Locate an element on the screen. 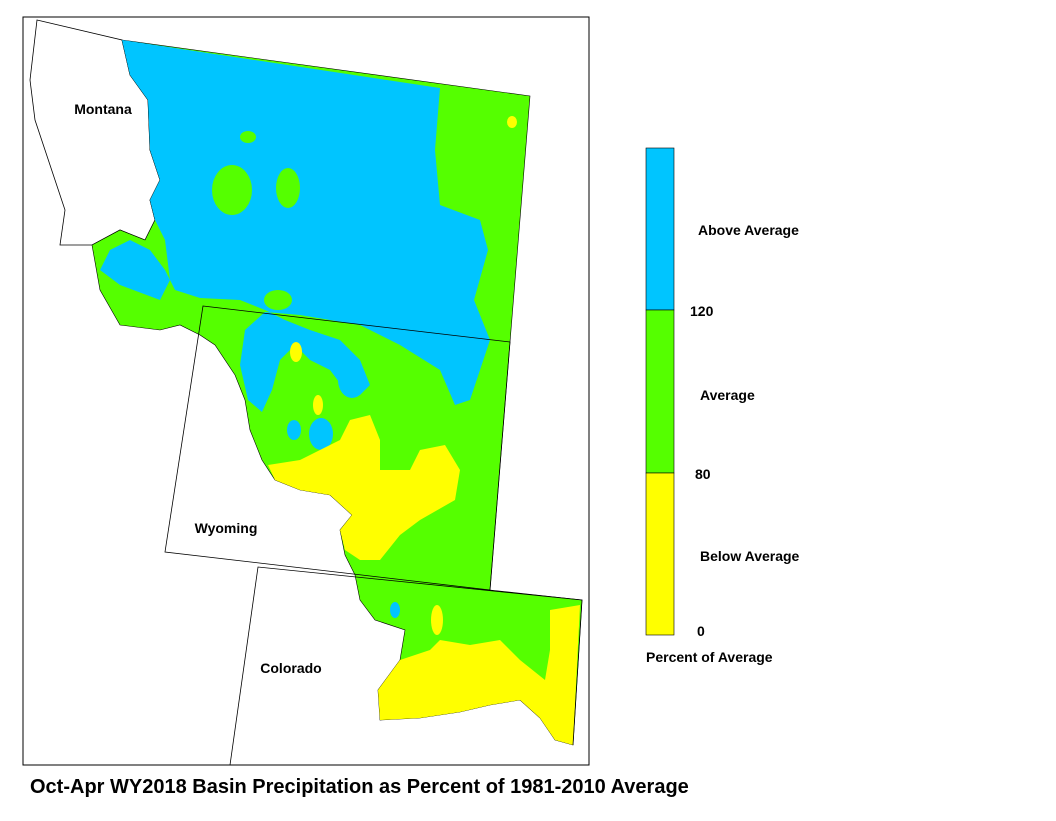 Image resolution: width=1056 pixels, height=821 pixels. state-label: Wyoming is located at coordinates (226, 528).